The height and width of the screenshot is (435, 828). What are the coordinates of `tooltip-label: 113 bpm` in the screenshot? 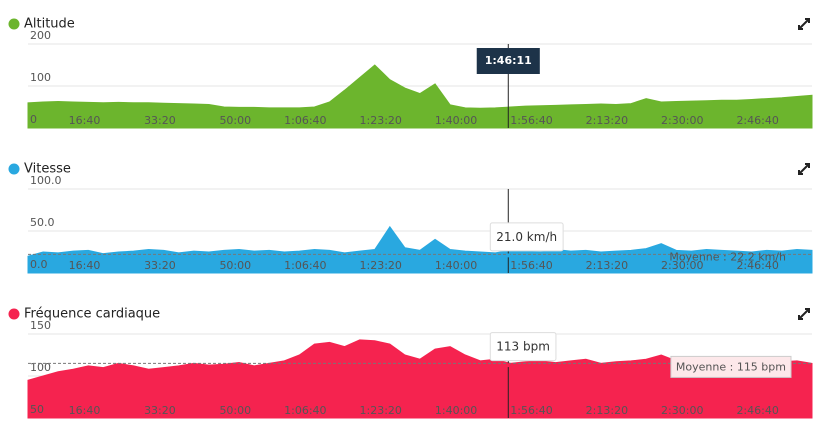 It's located at (523, 347).